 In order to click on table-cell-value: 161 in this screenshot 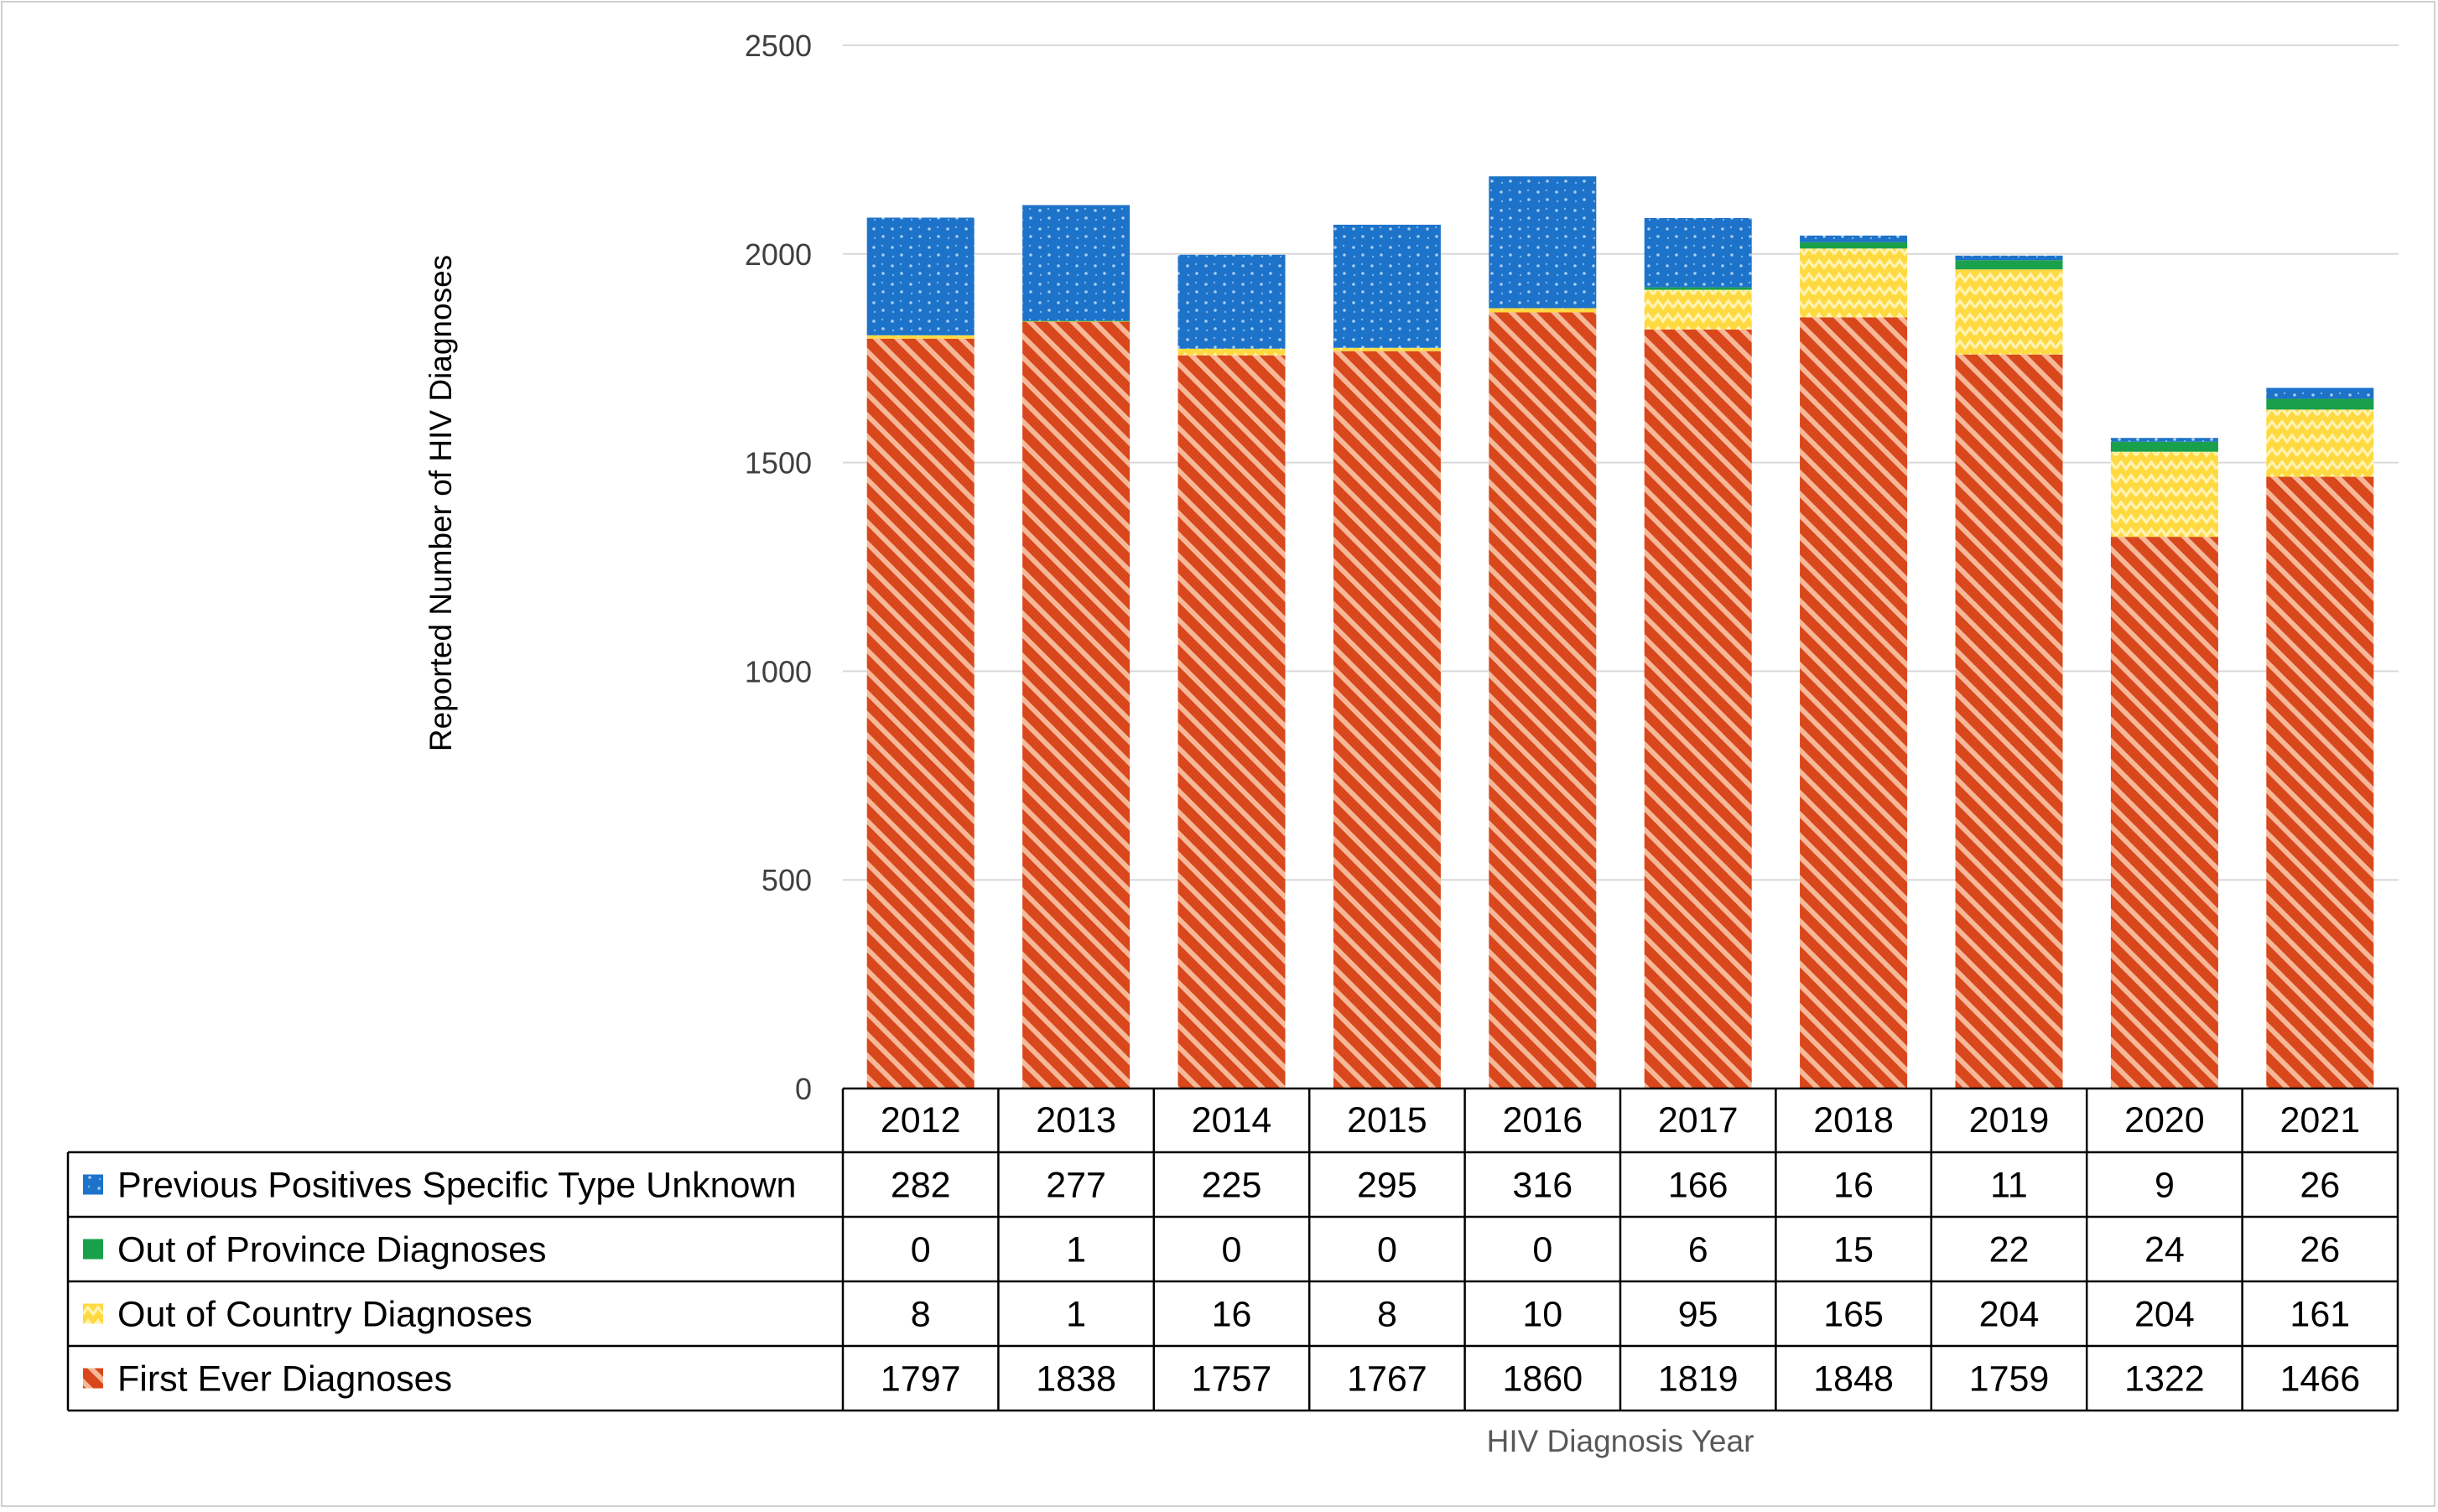, I will do `click(2320, 1315)`.